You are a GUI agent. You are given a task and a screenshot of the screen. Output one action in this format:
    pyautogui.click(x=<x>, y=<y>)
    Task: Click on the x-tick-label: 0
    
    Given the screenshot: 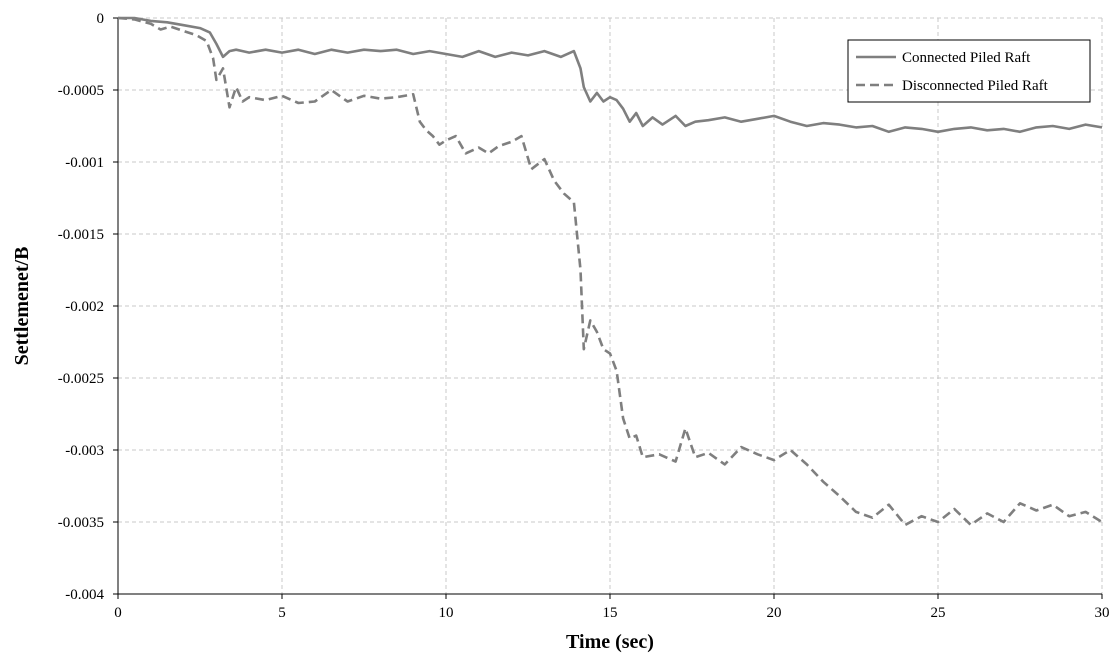 What is the action you would take?
    pyautogui.click(x=118, y=613)
    